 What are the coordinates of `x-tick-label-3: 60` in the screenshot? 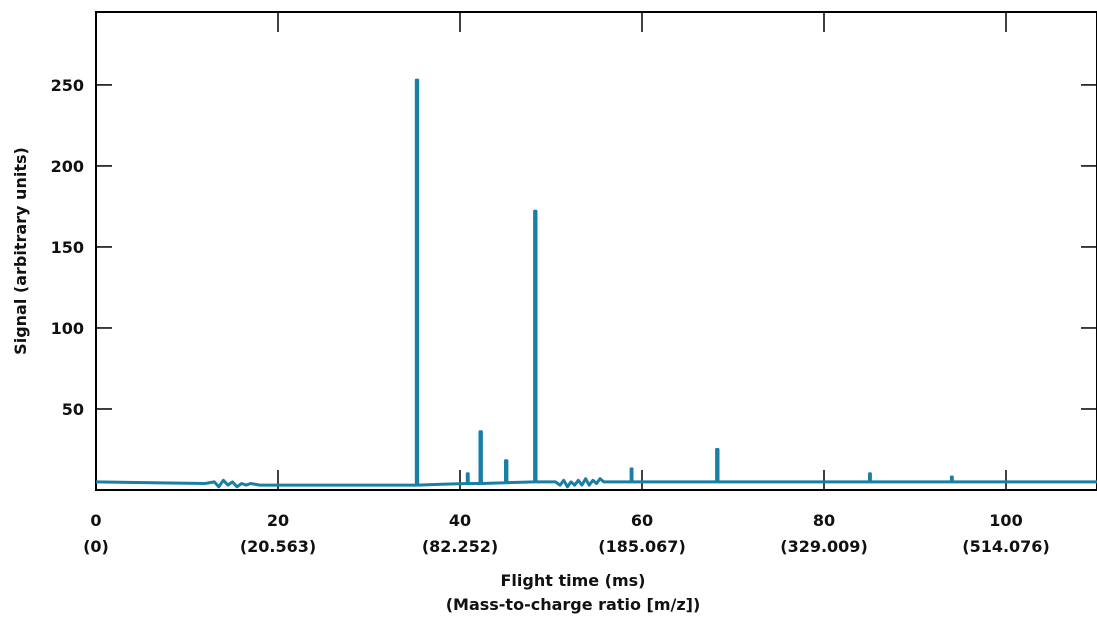 It's located at (642, 520).